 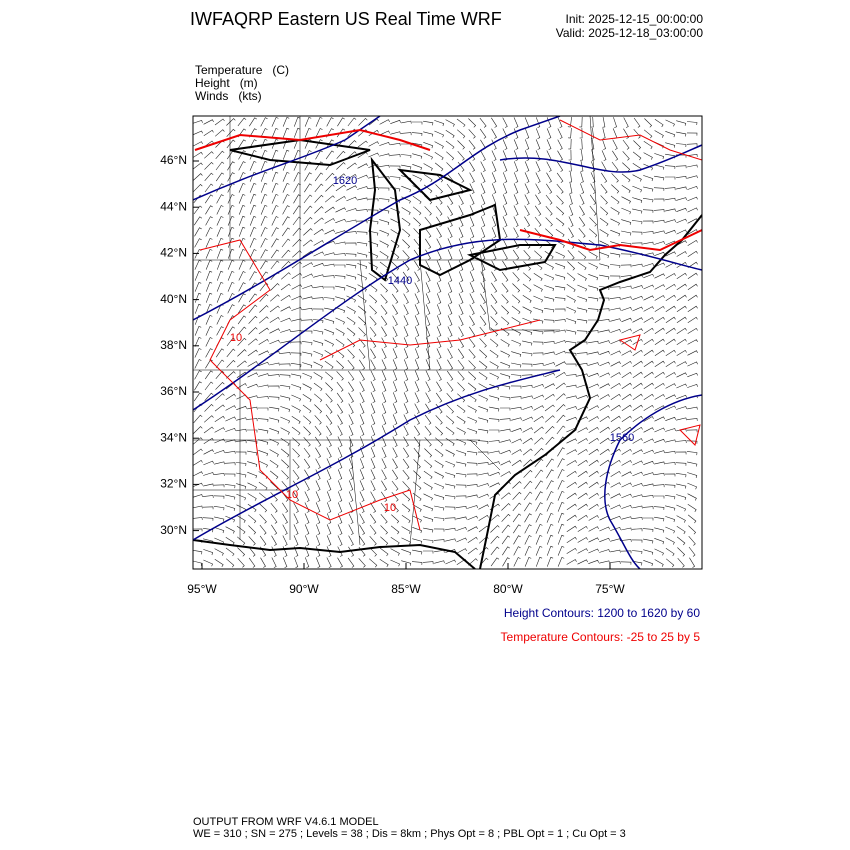 I want to click on field-label: Height (m), so click(x=226, y=83).